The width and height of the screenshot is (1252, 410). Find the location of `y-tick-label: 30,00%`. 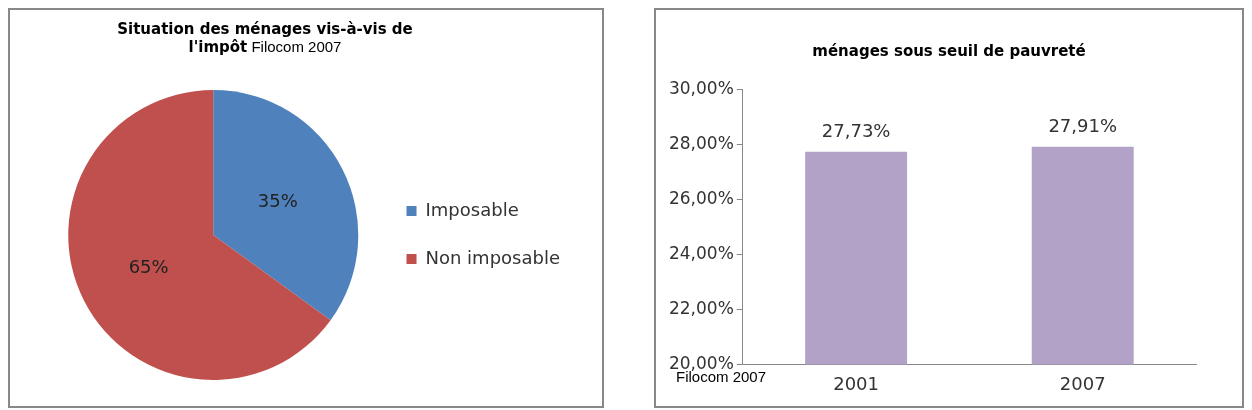

y-tick-label: 30,00% is located at coordinates (701, 87).